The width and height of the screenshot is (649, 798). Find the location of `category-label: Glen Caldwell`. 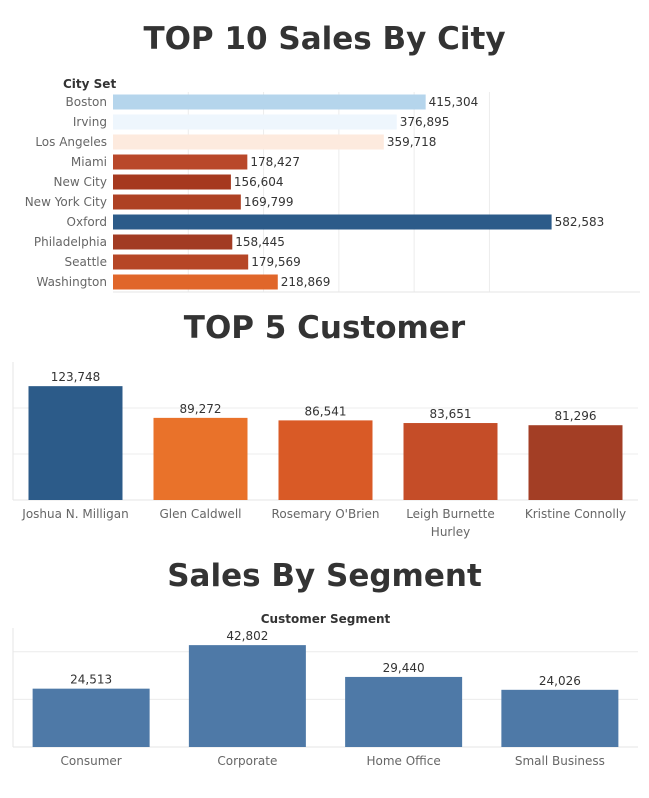

category-label: Glen Caldwell is located at coordinates (201, 514).